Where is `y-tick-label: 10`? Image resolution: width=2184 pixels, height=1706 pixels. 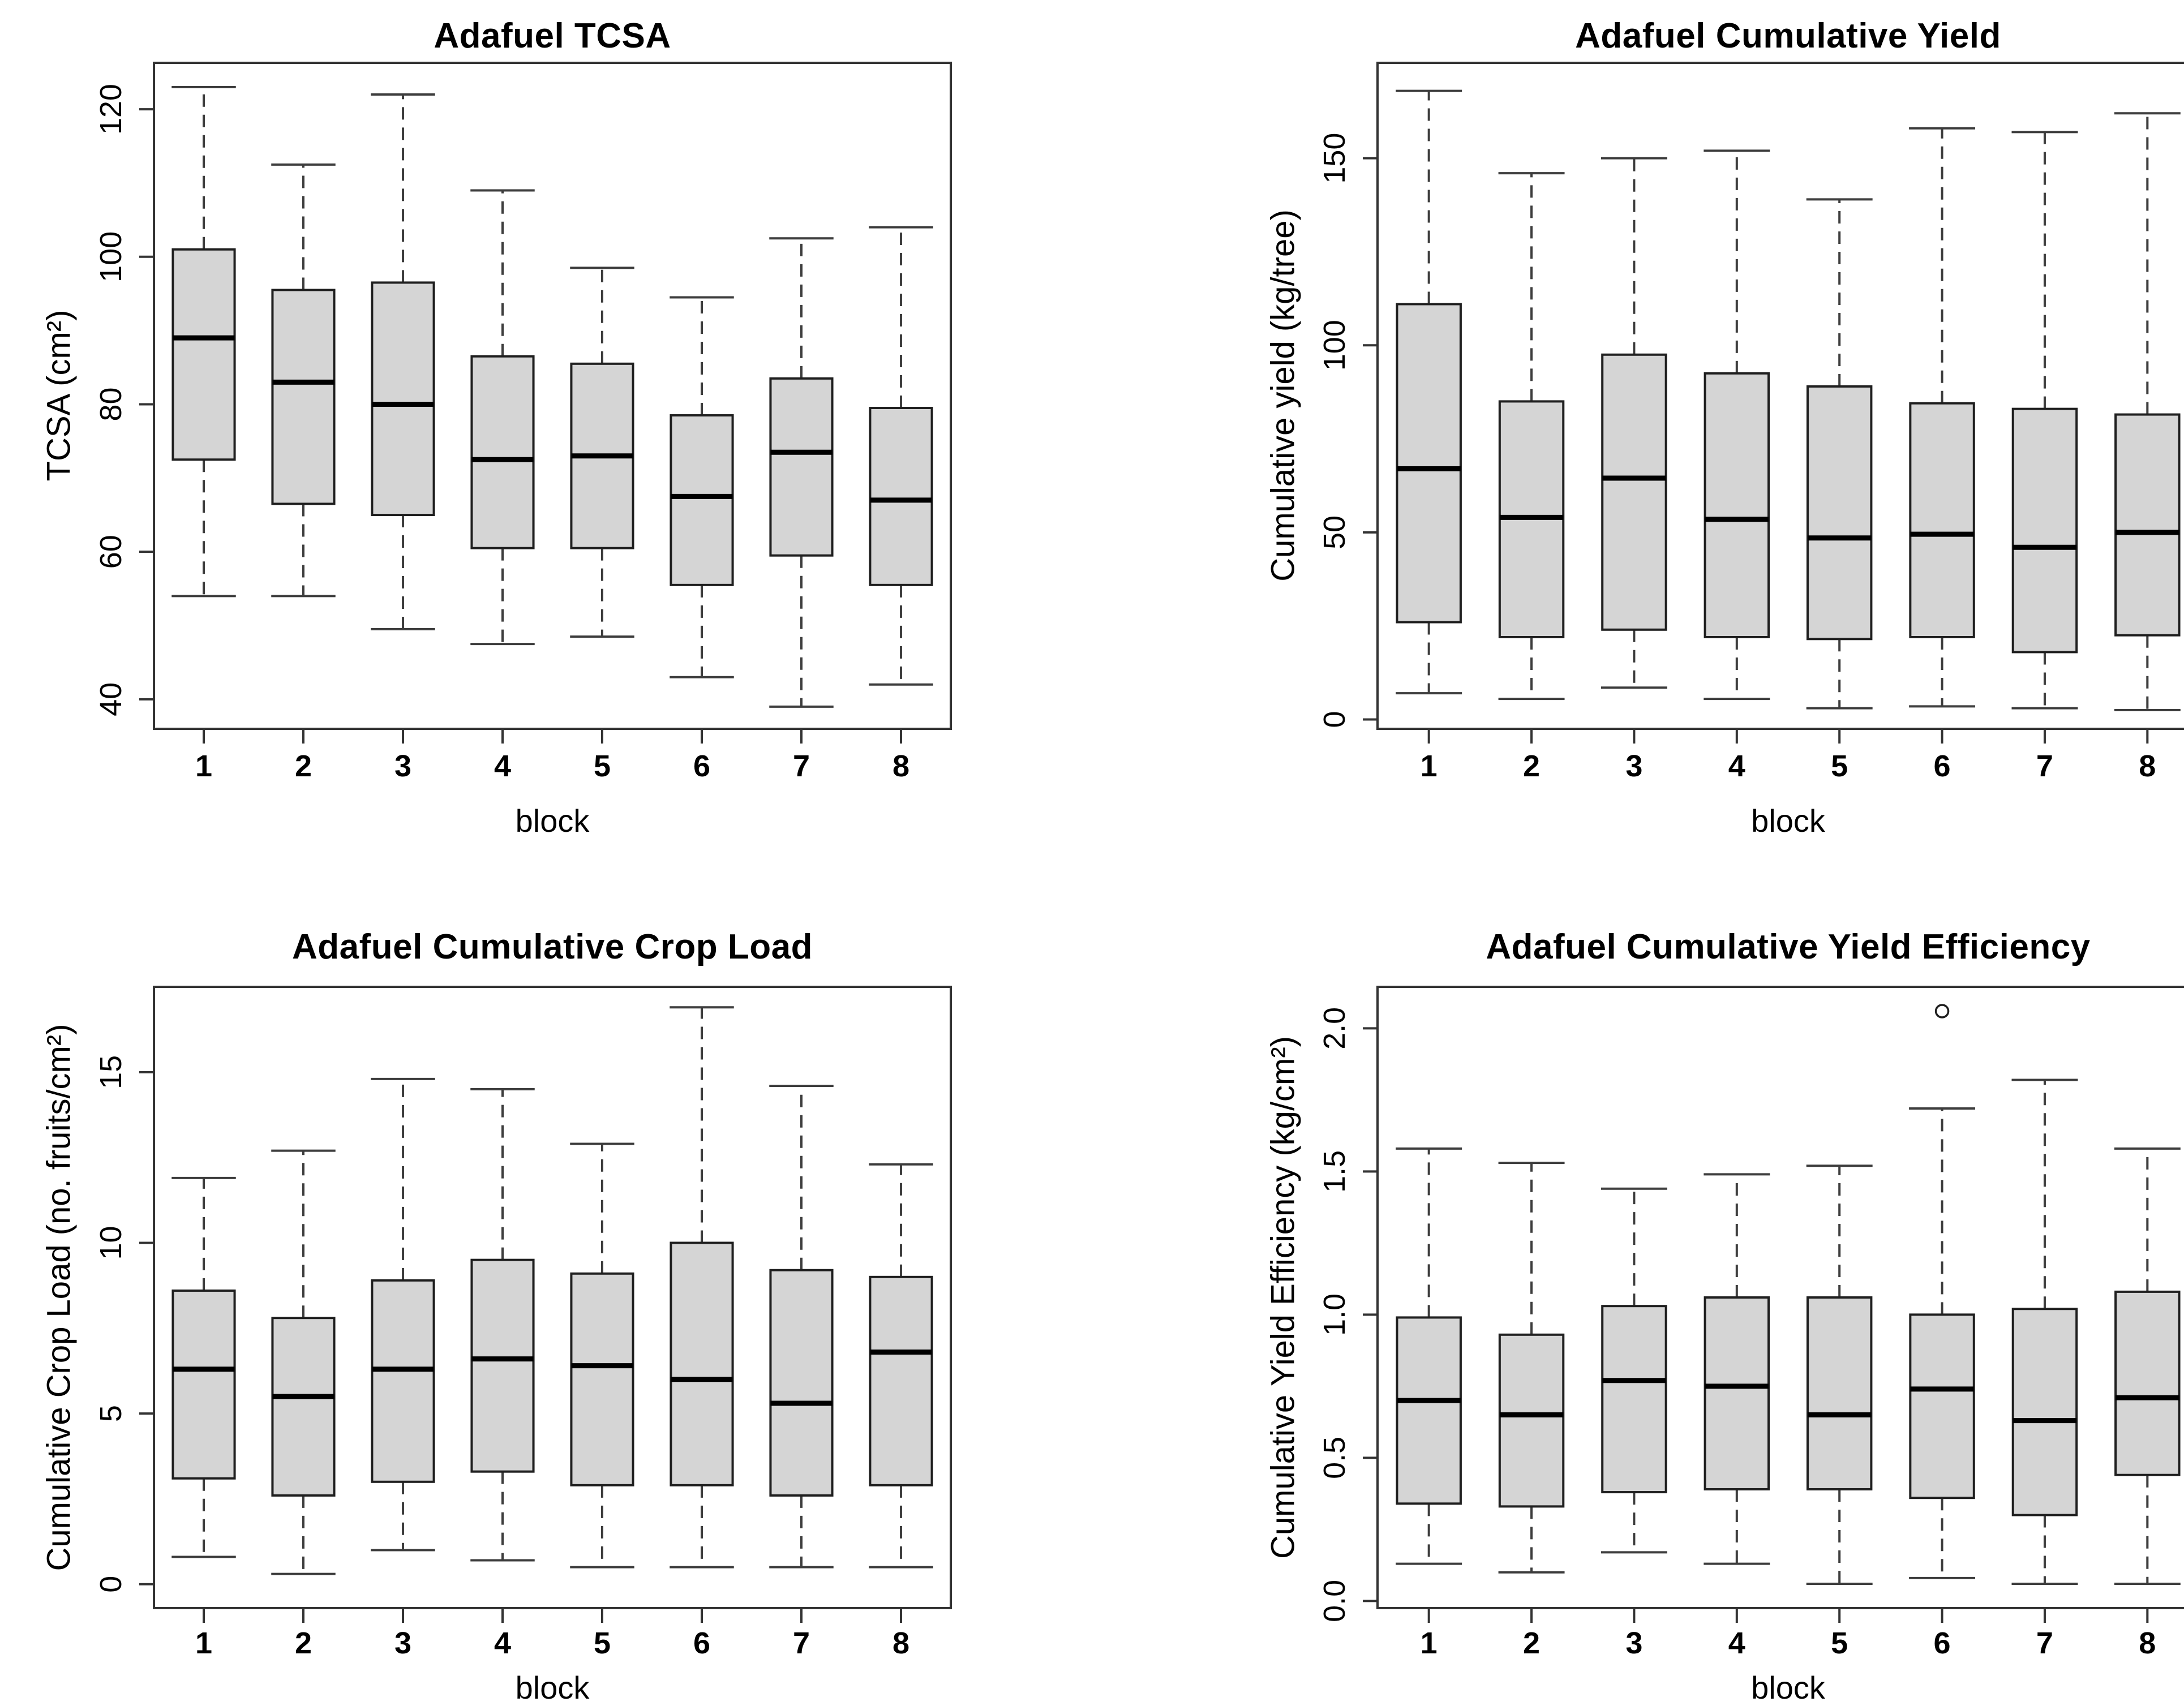
y-tick-label: 10 is located at coordinates (111, 1243).